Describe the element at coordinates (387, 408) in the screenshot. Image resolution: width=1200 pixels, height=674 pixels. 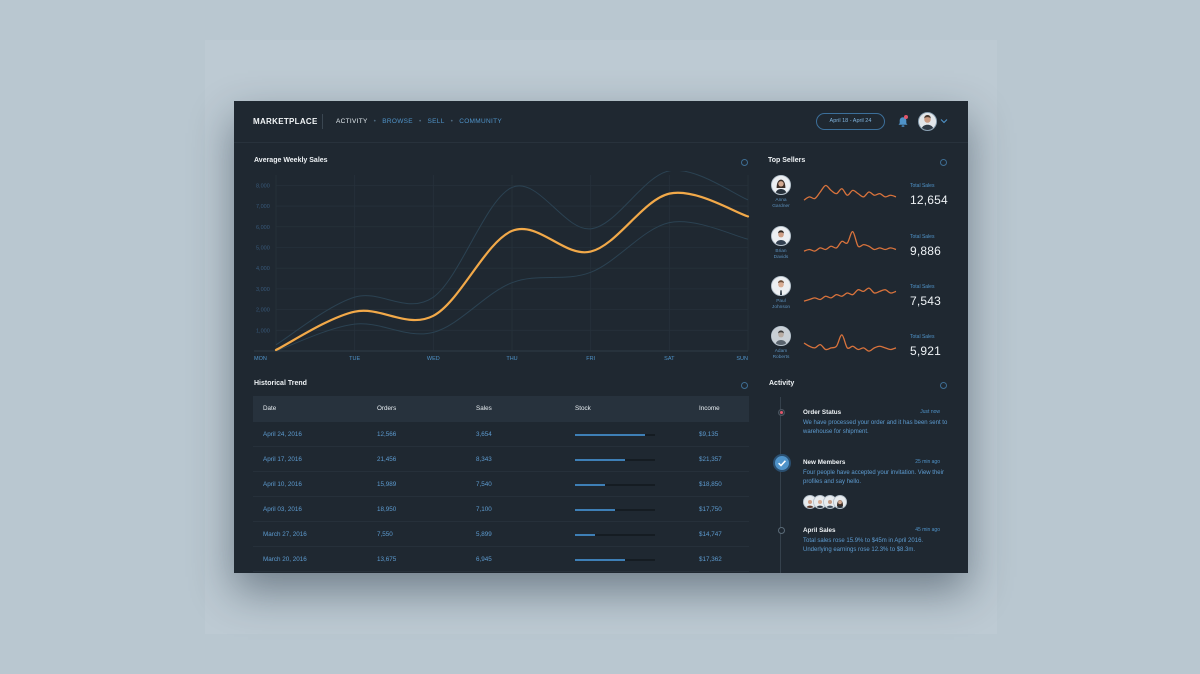
I see `column-header-orders: Orders` at that location.